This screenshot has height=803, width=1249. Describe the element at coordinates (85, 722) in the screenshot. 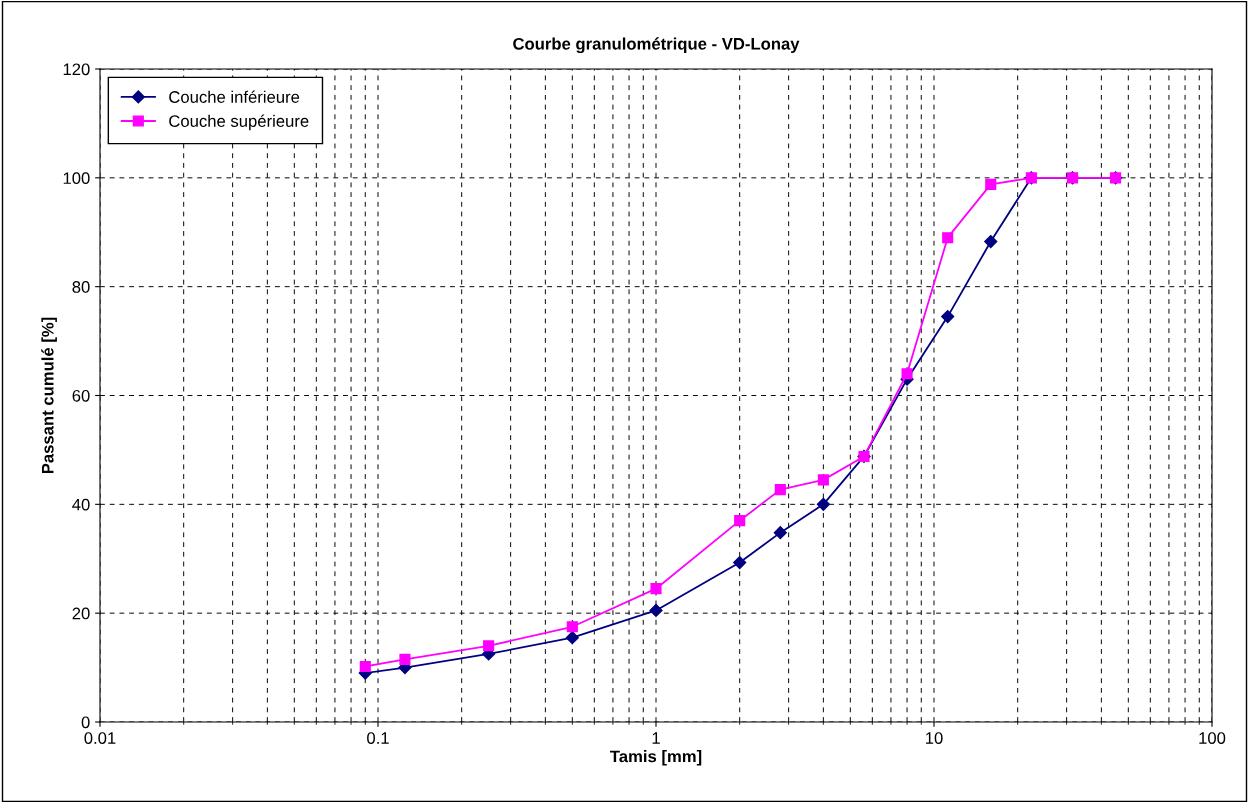

I see `y-tick-label: 0` at that location.